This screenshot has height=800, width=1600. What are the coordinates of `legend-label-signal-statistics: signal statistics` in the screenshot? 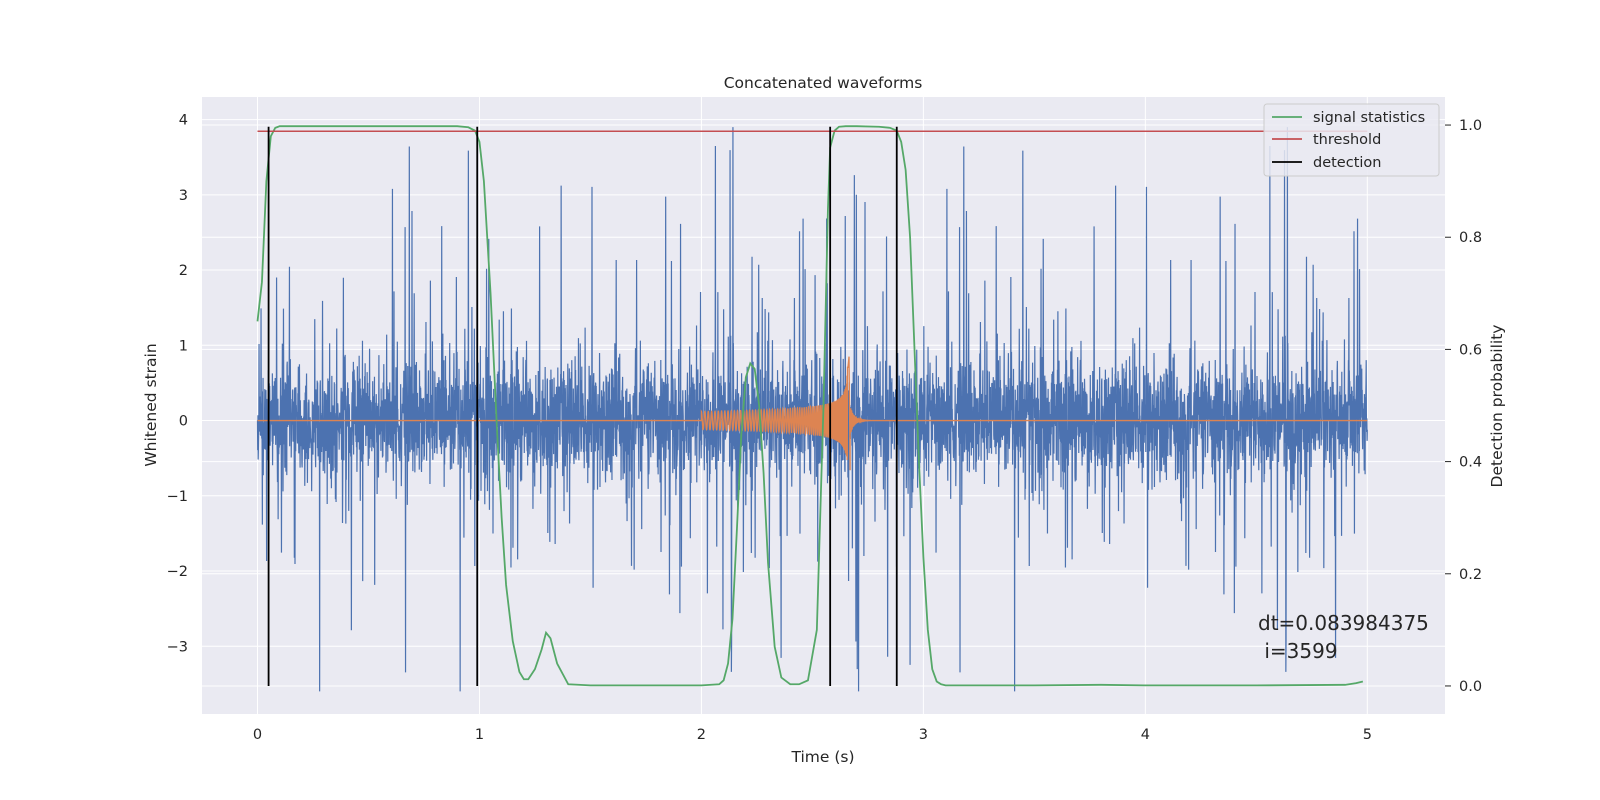 It's located at (1369, 118).